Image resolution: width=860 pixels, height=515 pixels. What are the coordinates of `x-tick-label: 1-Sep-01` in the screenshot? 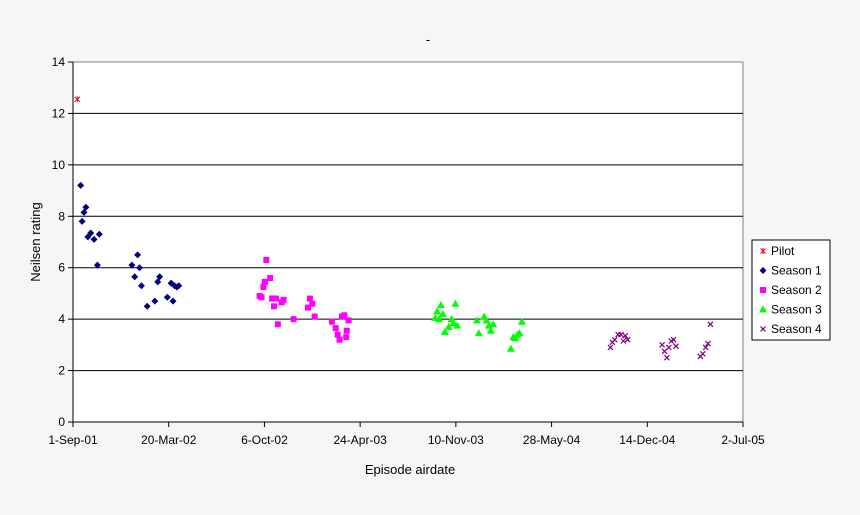 It's located at (73, 440).